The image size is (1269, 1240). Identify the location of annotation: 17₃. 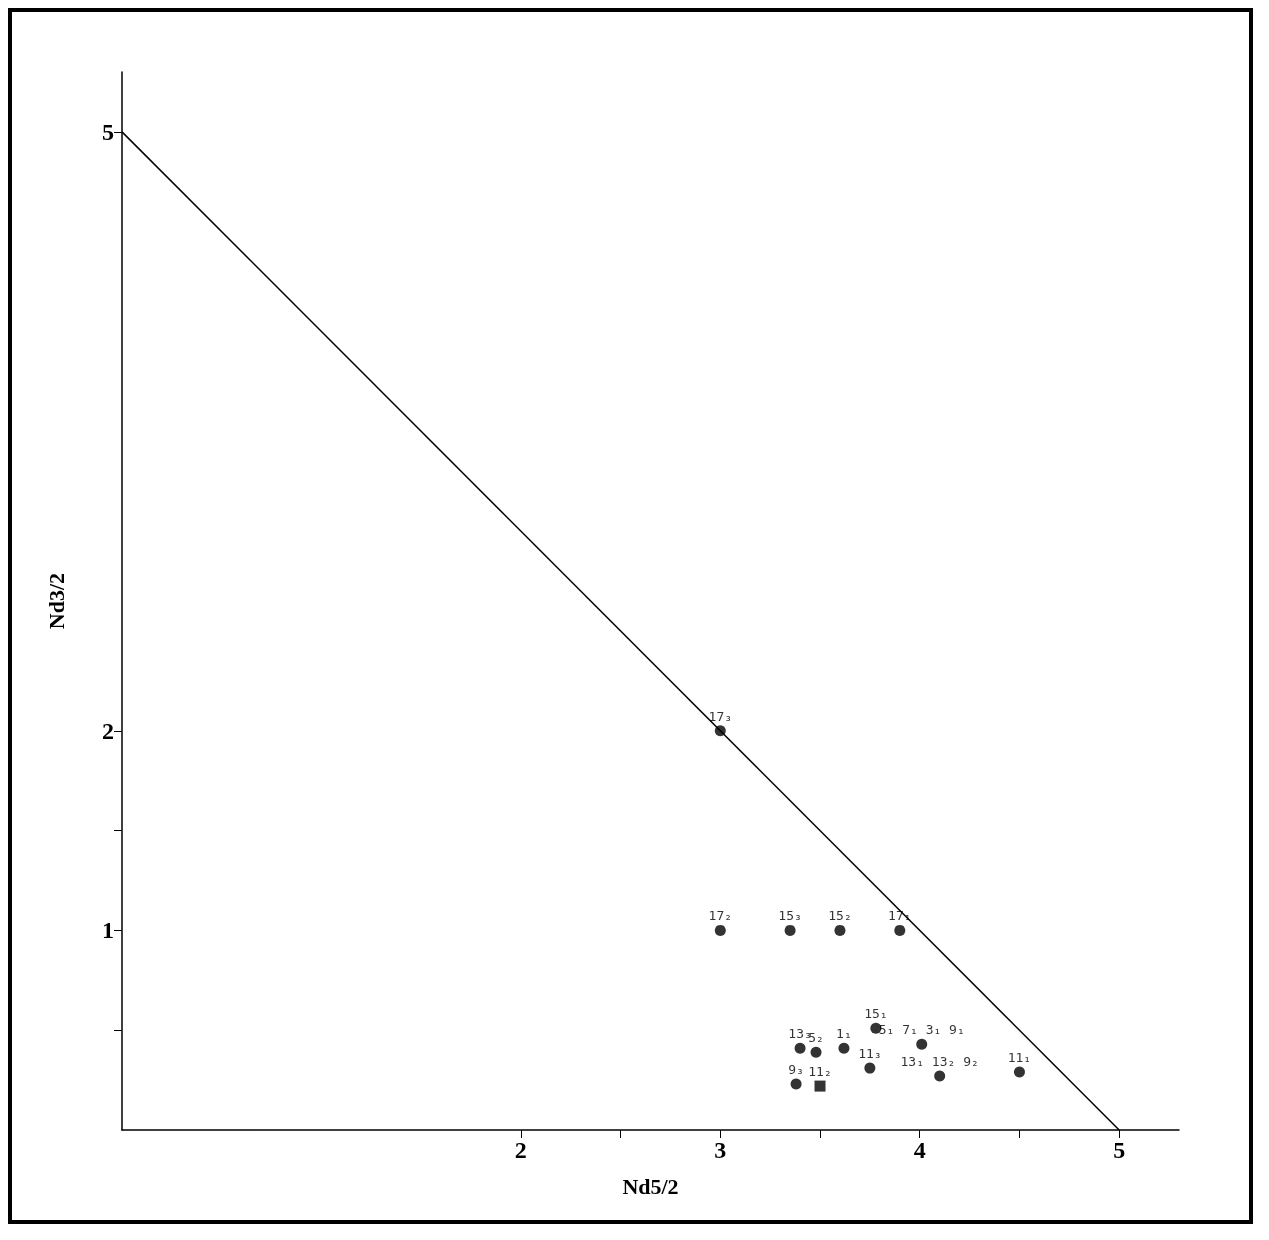
(720, 716).